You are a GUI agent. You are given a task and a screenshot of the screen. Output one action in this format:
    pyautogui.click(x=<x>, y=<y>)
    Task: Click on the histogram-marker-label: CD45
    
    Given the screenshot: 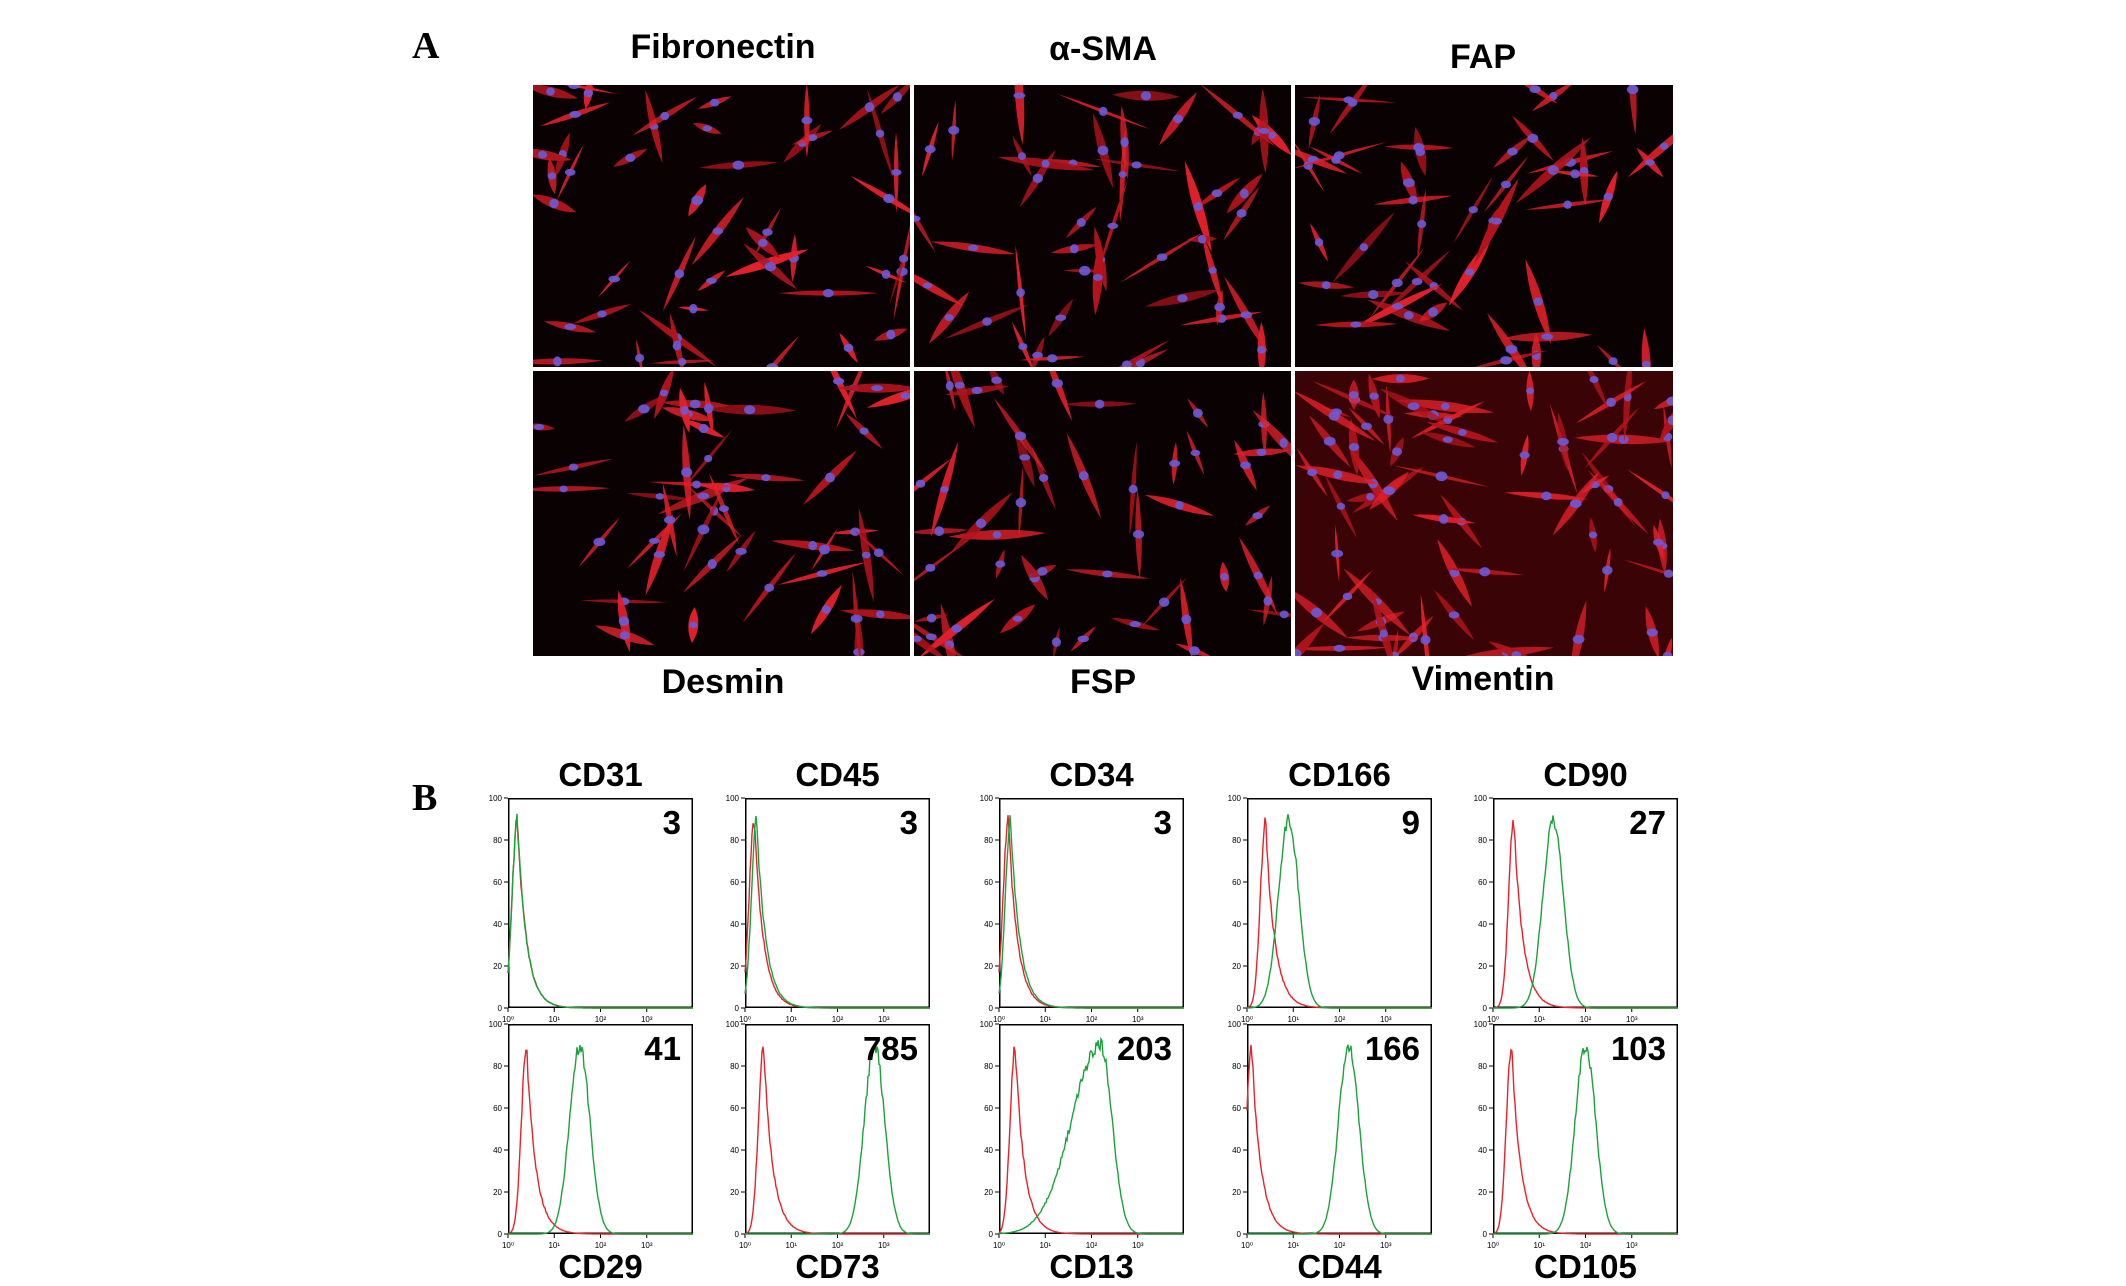 What is the action you would take?
    pyautogui.click(x=837, y=774)
    